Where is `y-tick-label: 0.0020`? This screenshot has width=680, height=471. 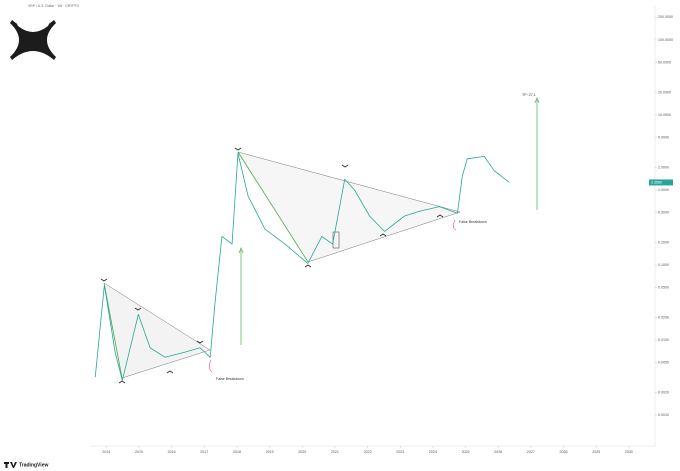
y-tick-label: 0.0020 is located at coordinates (663, 392).